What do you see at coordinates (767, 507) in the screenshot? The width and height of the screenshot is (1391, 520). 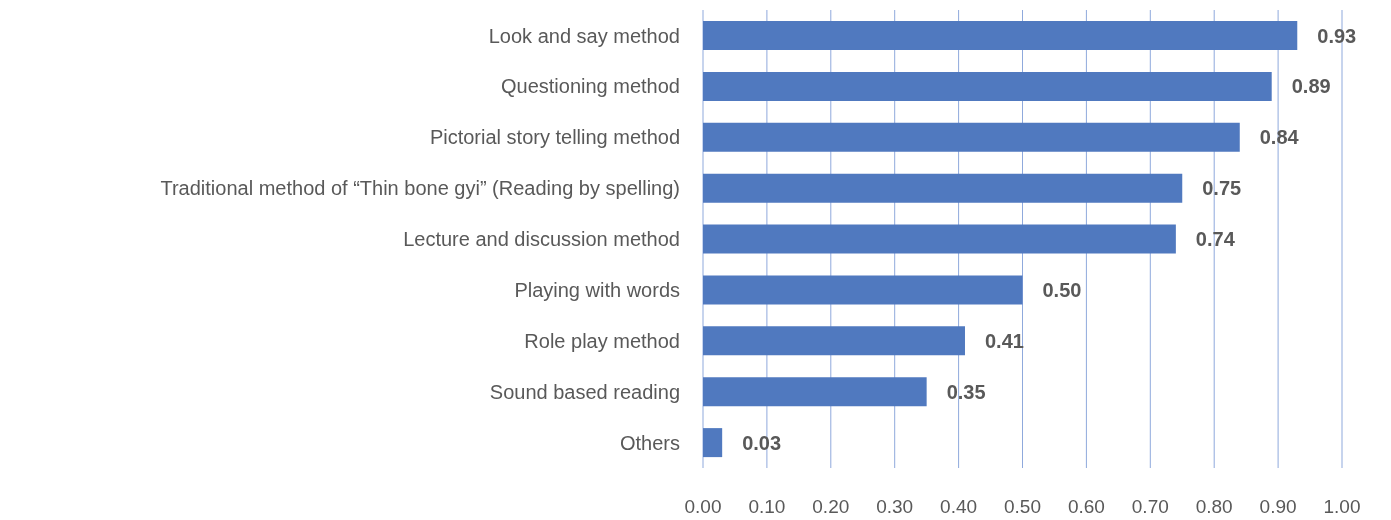 I see `x-tick-label: 0.10` at bounding box center [767, 507].